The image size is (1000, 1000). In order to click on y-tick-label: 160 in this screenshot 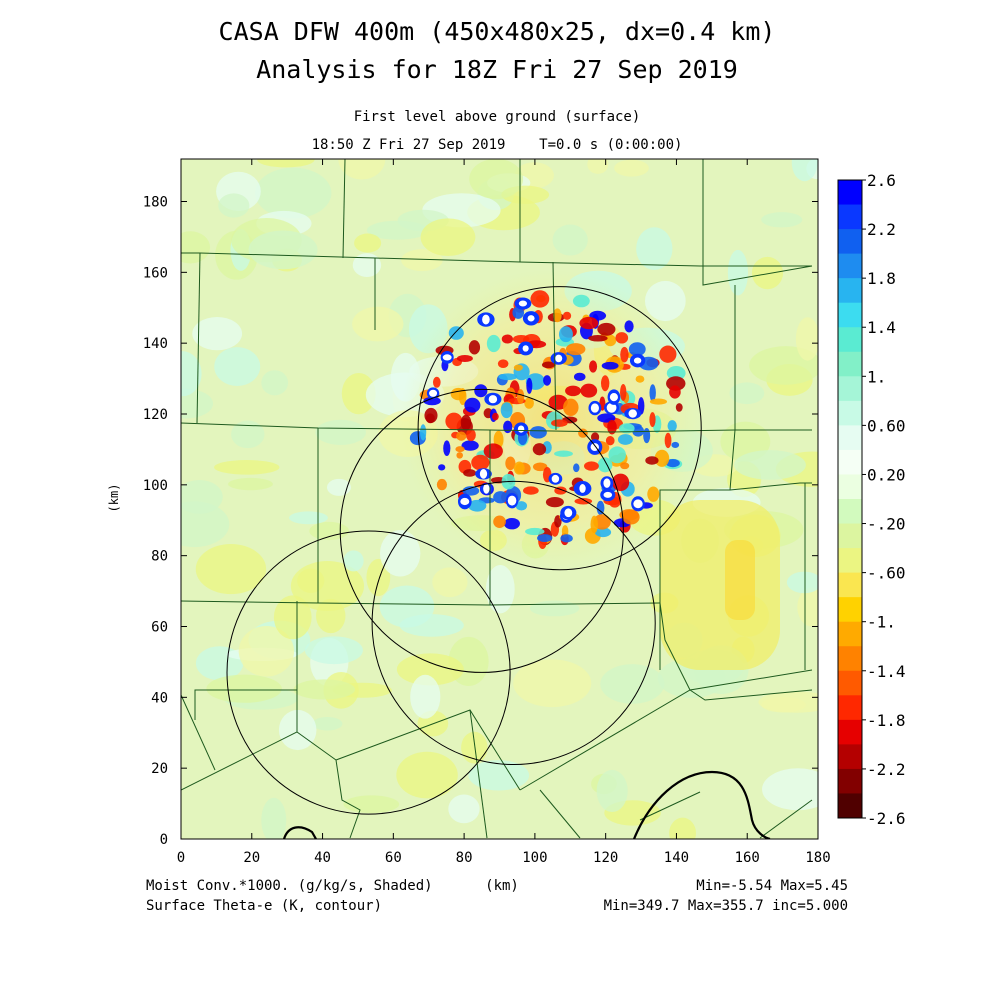, I will do `click(155, 273)`.